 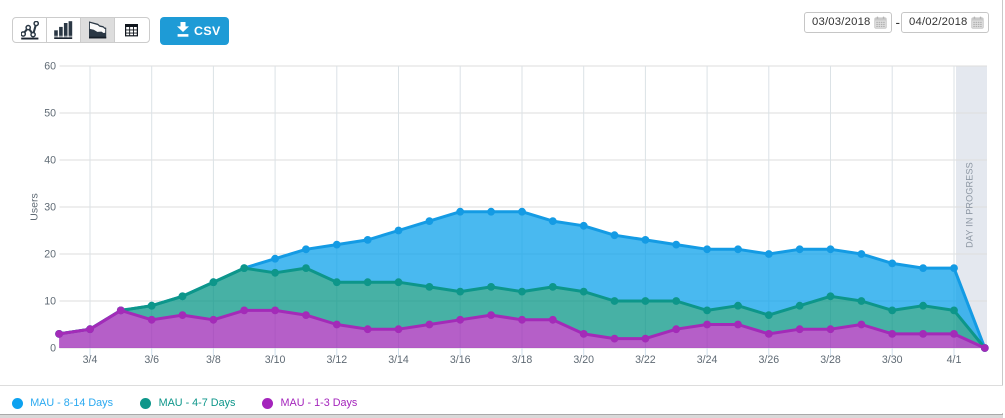 I want to click on svg-text: 20, so click(x=50, y=255).